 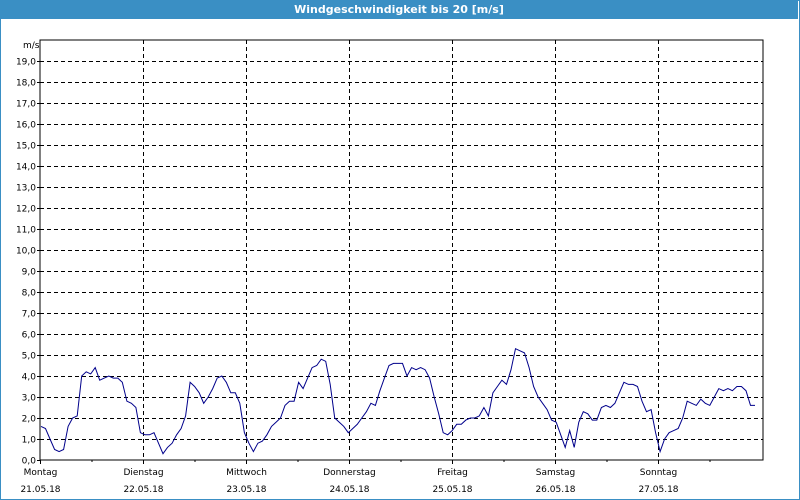 I want to click on y-tick-label: 17,0, so click(x=26, y=105).